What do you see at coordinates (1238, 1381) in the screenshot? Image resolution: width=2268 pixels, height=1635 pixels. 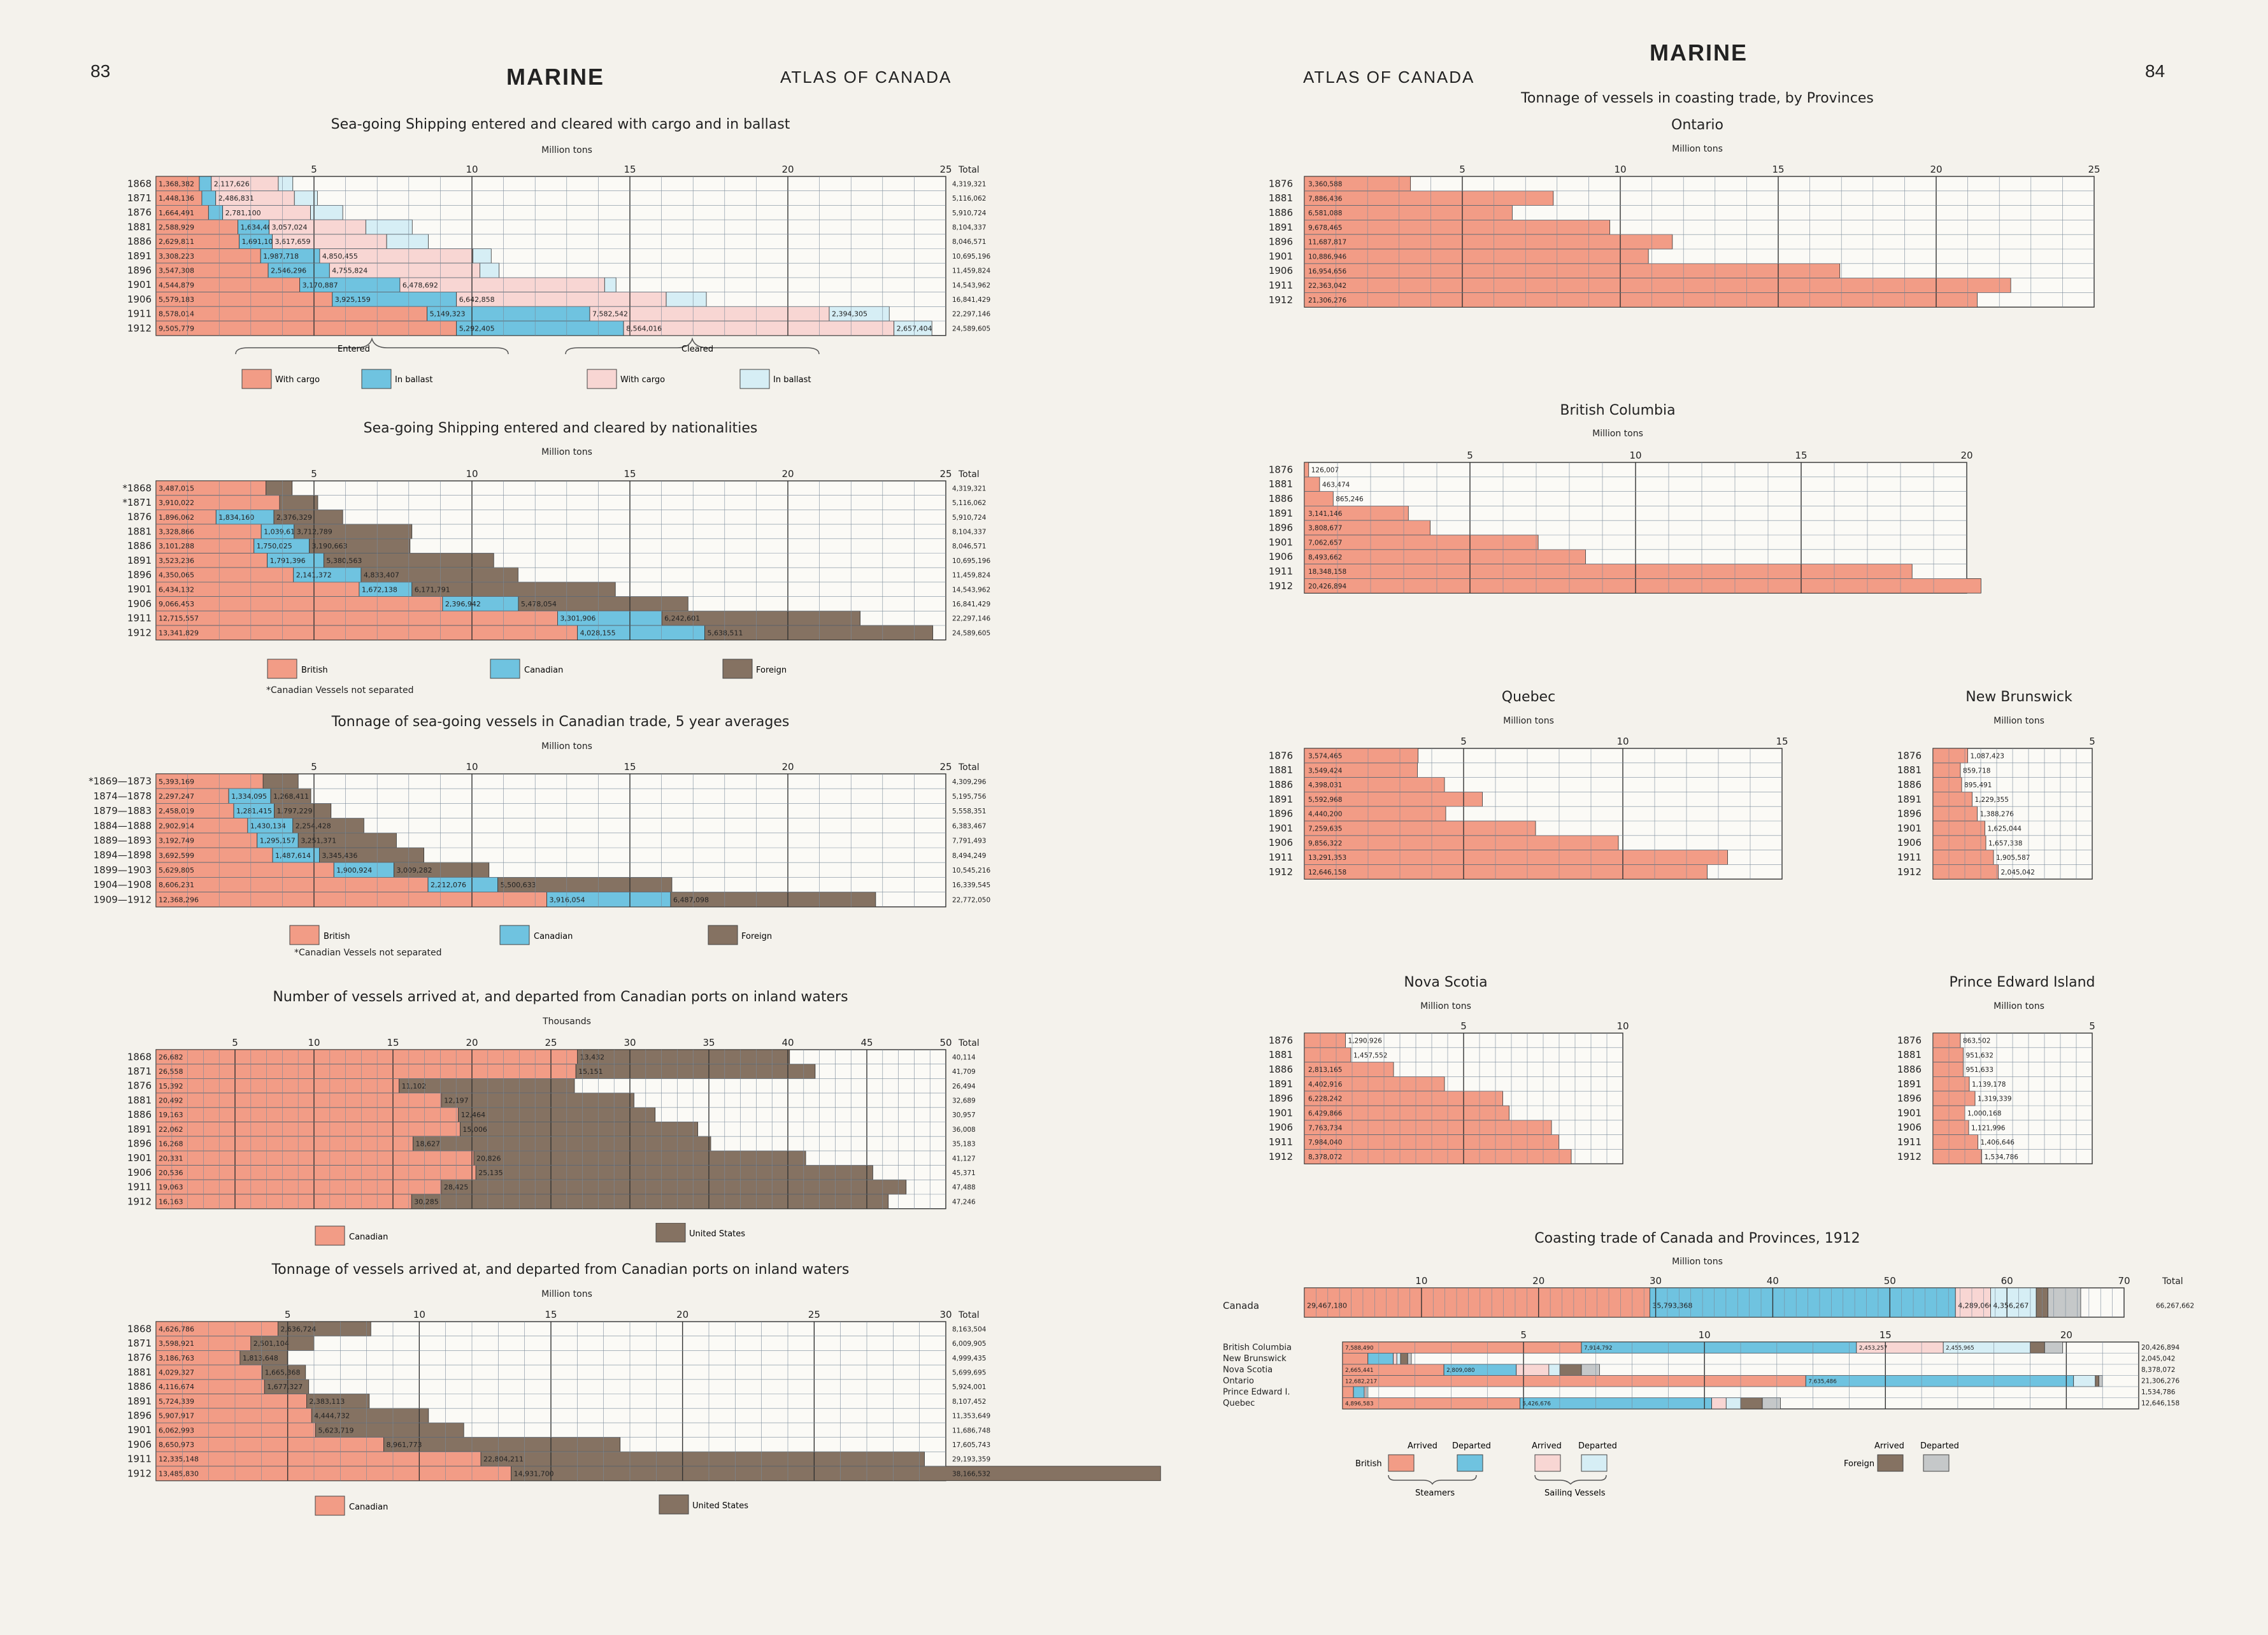 I see `category-label: Ontario` at bounding box center [1238, 1381].